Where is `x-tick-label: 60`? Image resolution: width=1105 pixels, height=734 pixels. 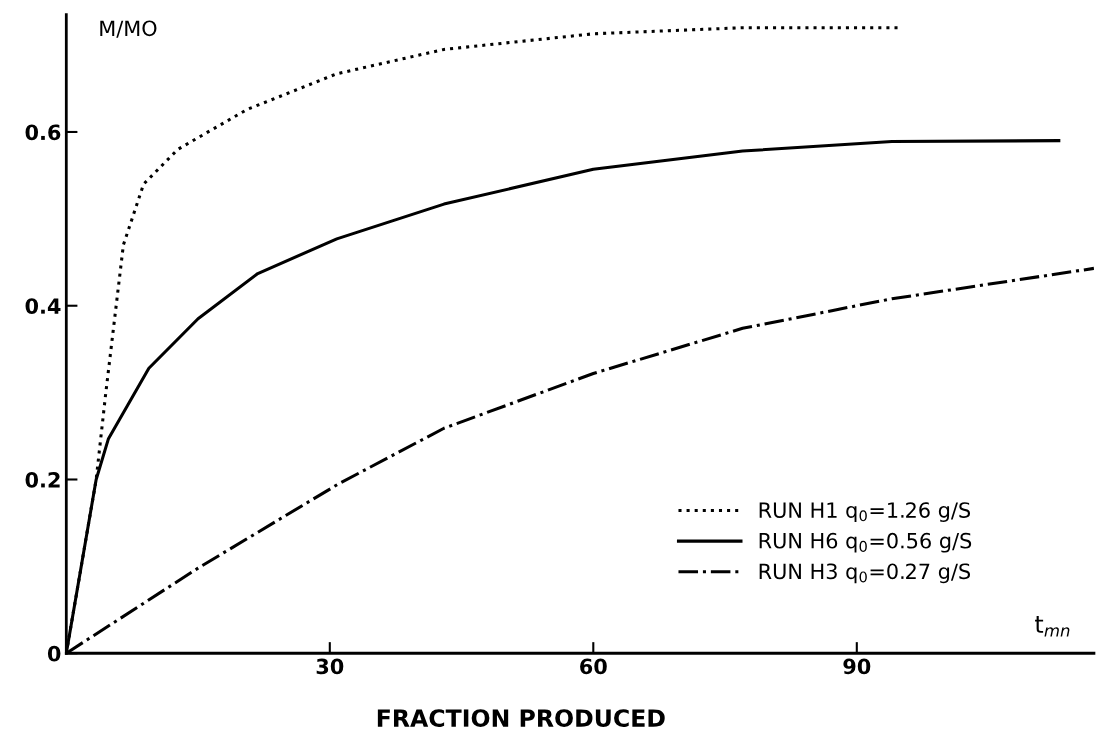 x-tick-label: 60 is located at coordinates (593, 666).